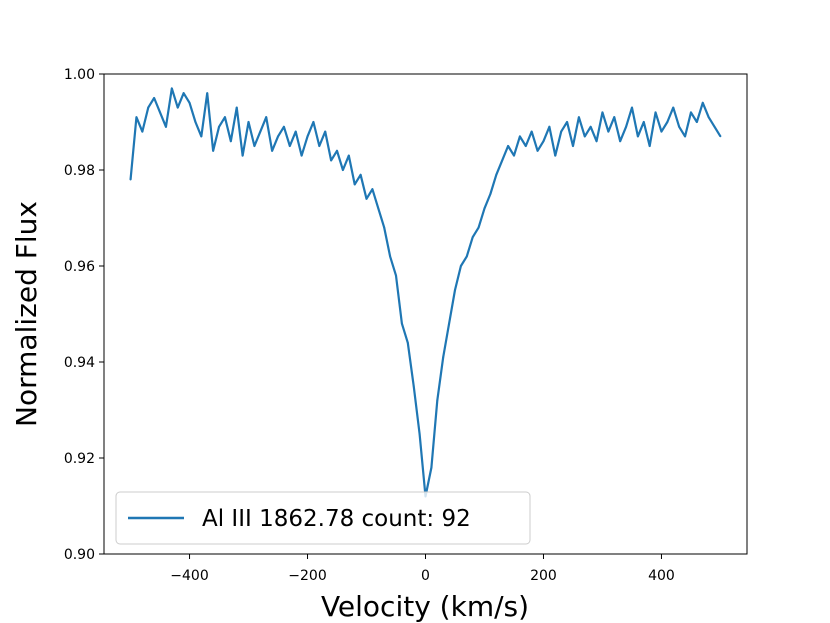 The image size is (830, 623). Describe the element at coordinates (425, 576) in the screenshot. I see `x-tick-label: 0` at that location.